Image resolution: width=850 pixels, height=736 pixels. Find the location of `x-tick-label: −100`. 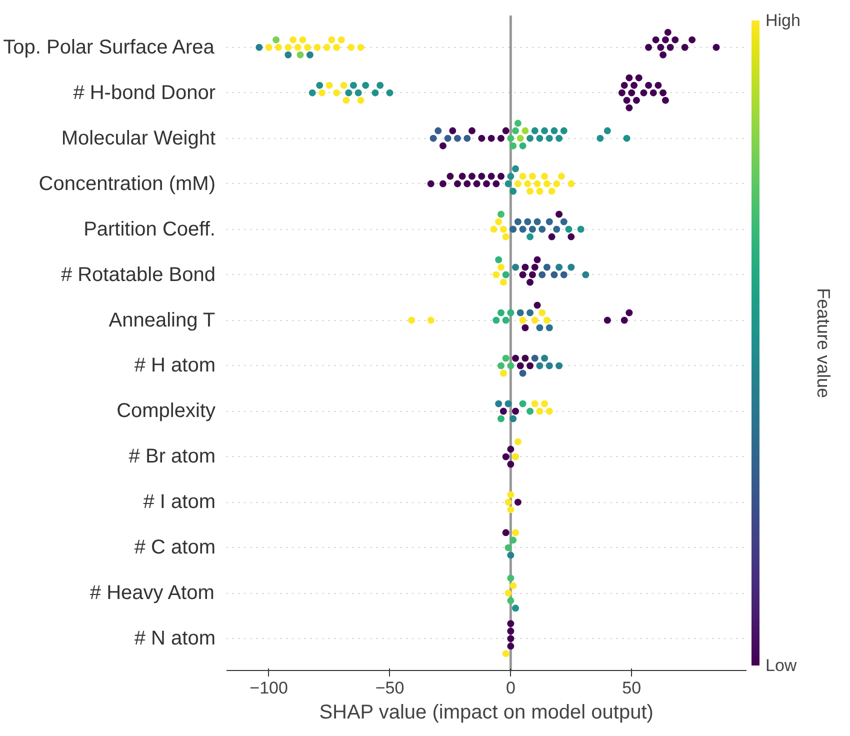

x-tick-label: −100 is located at coordinates (269, 688).